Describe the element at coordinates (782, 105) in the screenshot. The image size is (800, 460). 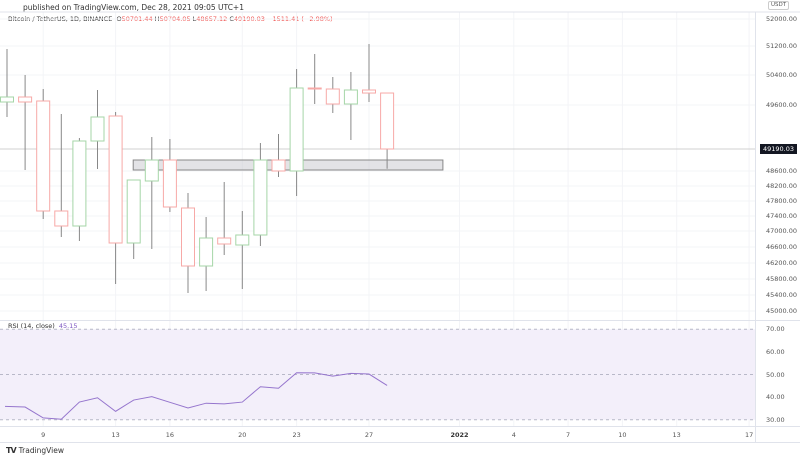
I see `price-tick-label: 49600.00` at that location.